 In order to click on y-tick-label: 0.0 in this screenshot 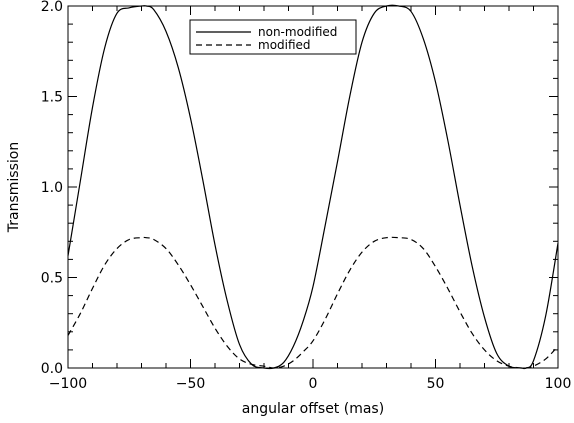, I will do `click(52, 369)`.